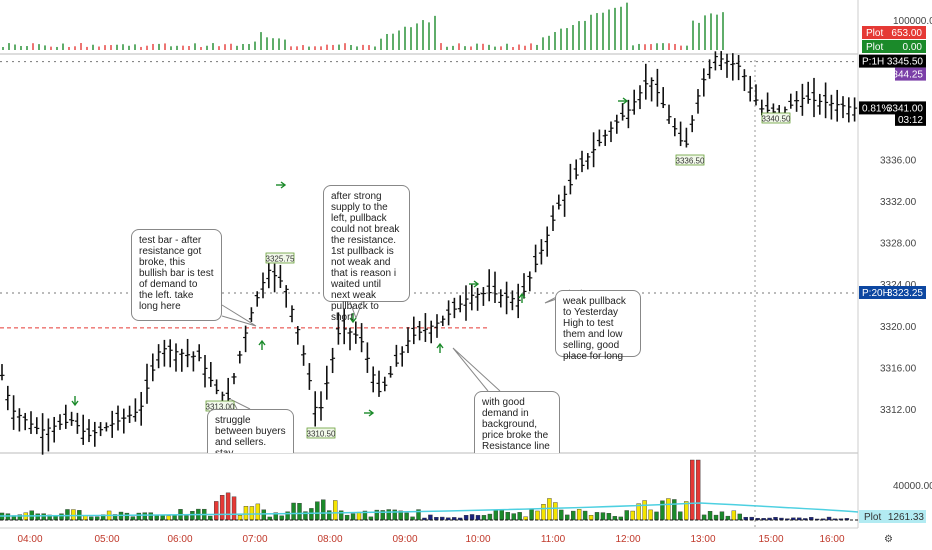 The image size is (932, 550). Describe the element at coordinates (262, 344) in the screenshot. I see `up-arrow` at that location.